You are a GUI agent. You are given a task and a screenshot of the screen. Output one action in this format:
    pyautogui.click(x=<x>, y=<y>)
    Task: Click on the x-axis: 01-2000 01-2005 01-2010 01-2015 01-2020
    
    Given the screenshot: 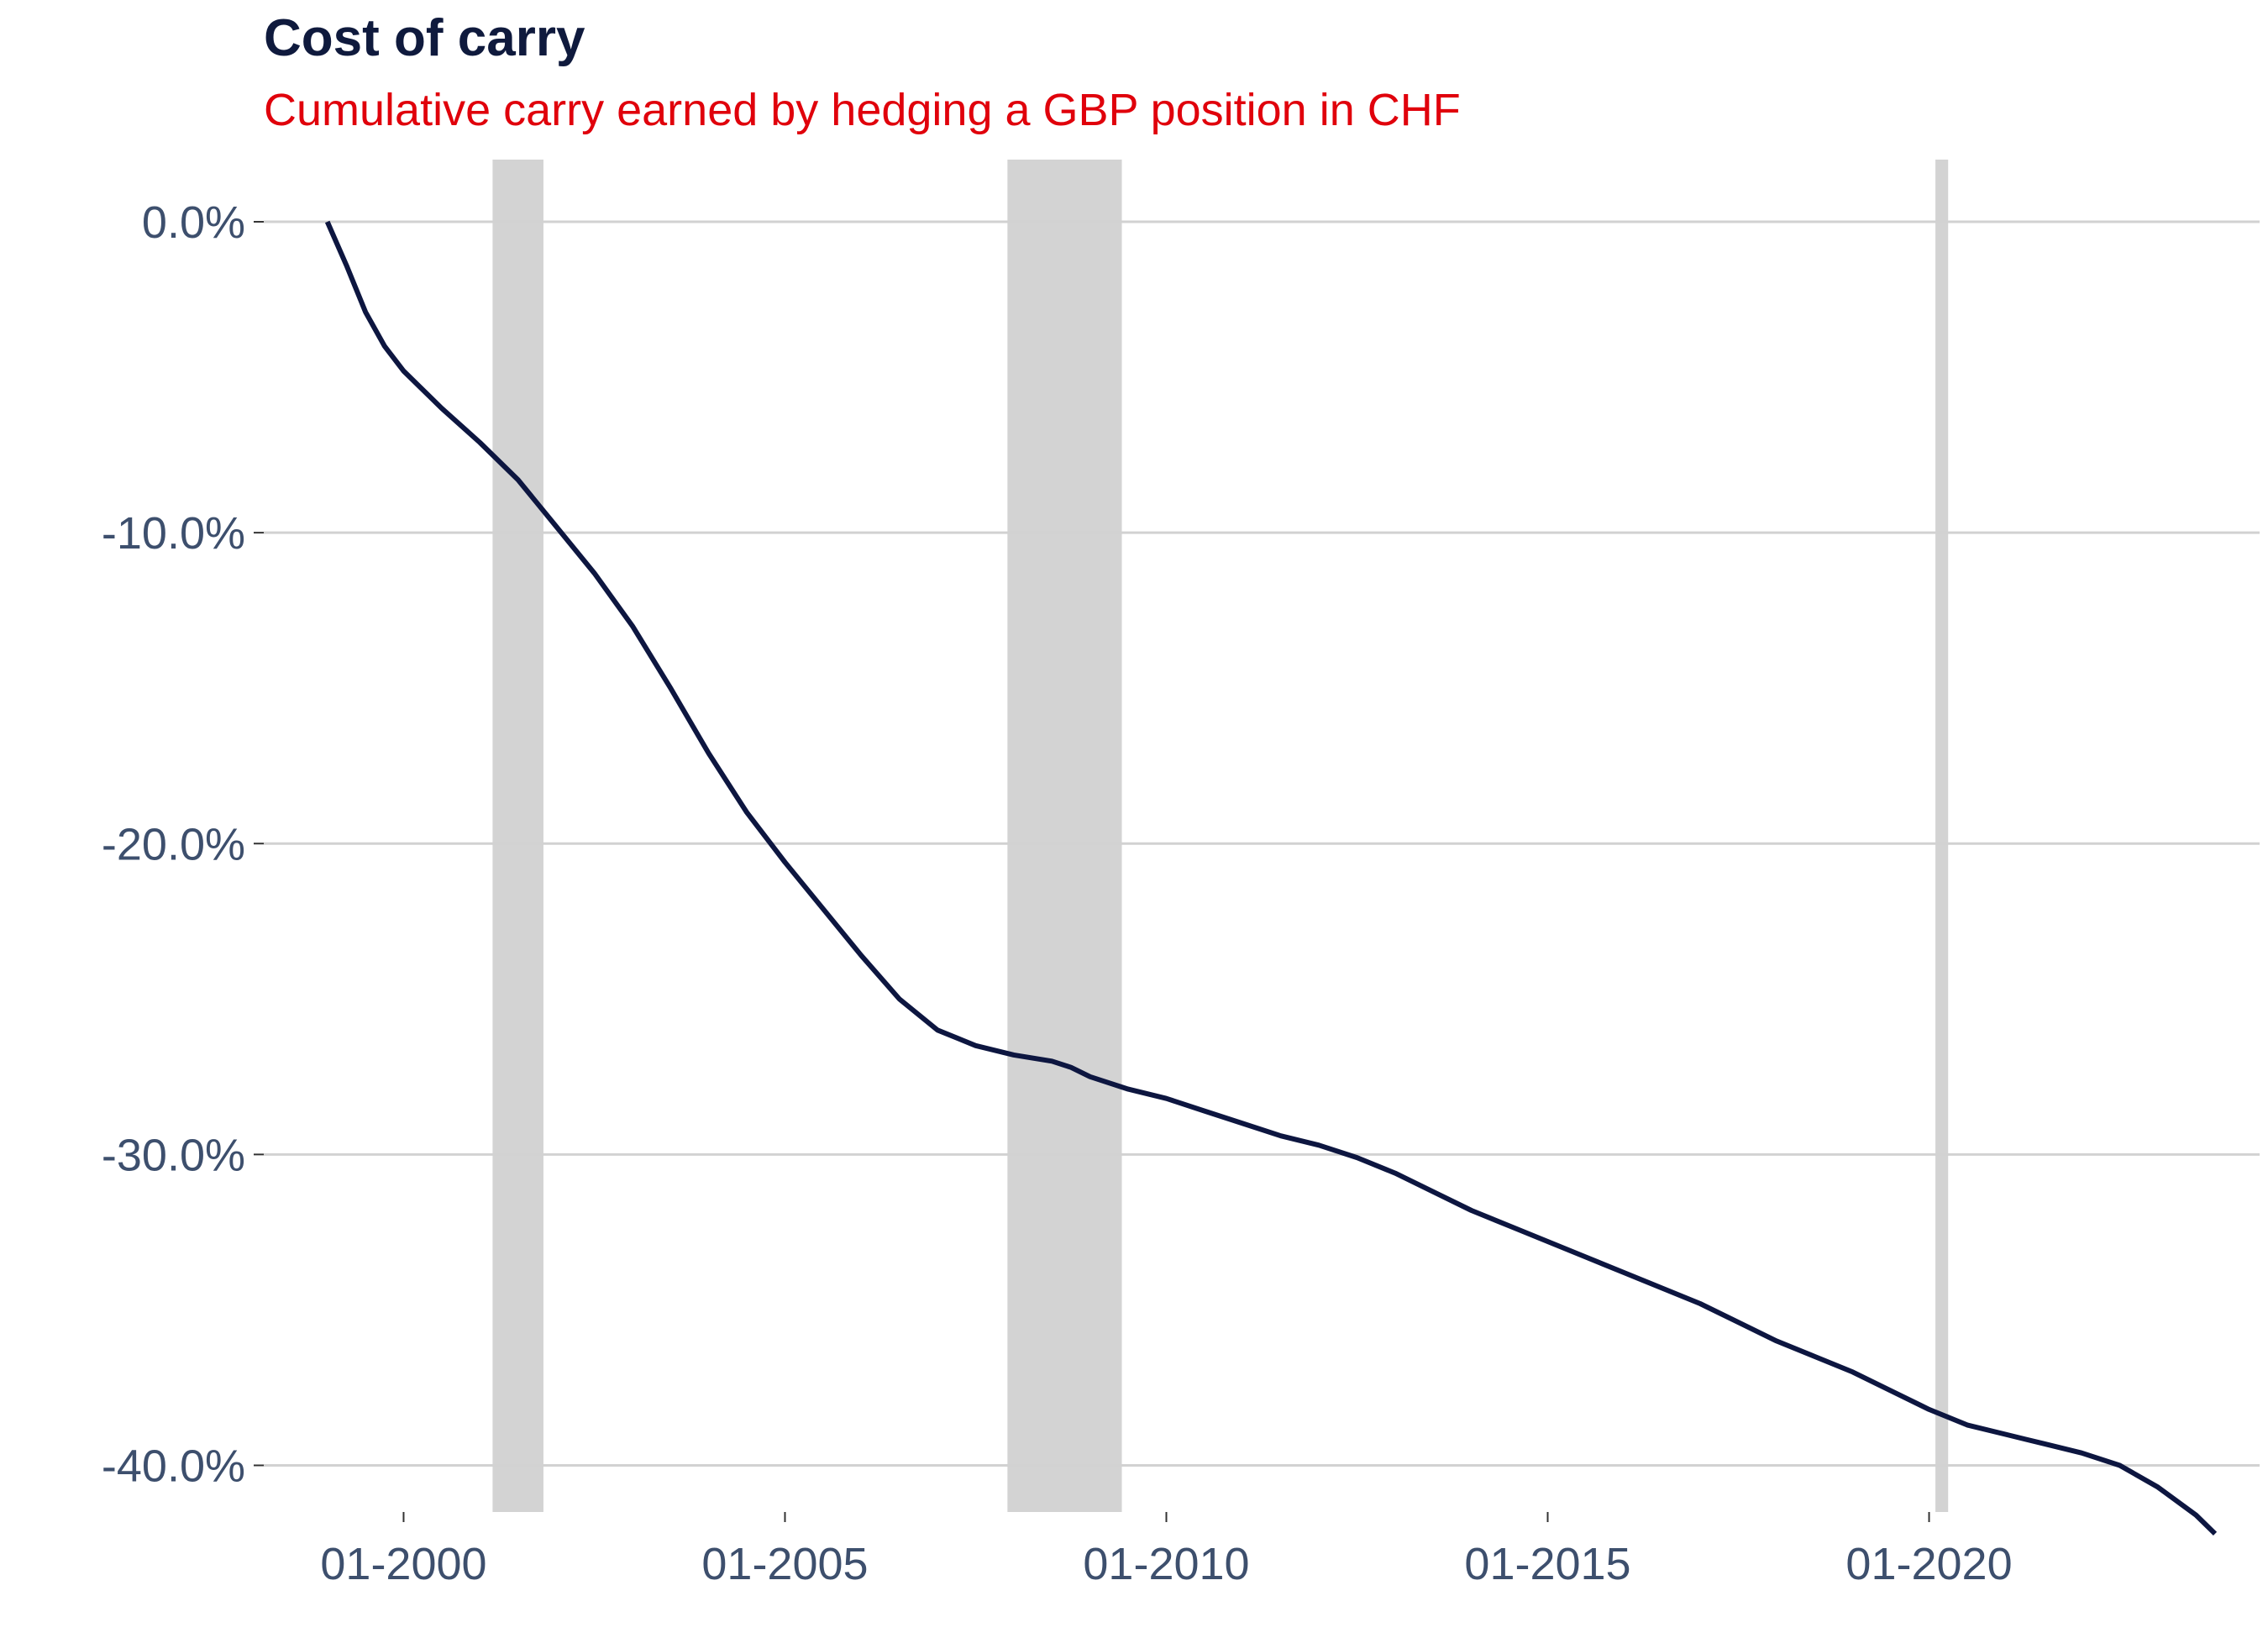 What is the action you would take?
    pyautogui.click(x=1166, y=1550)
    